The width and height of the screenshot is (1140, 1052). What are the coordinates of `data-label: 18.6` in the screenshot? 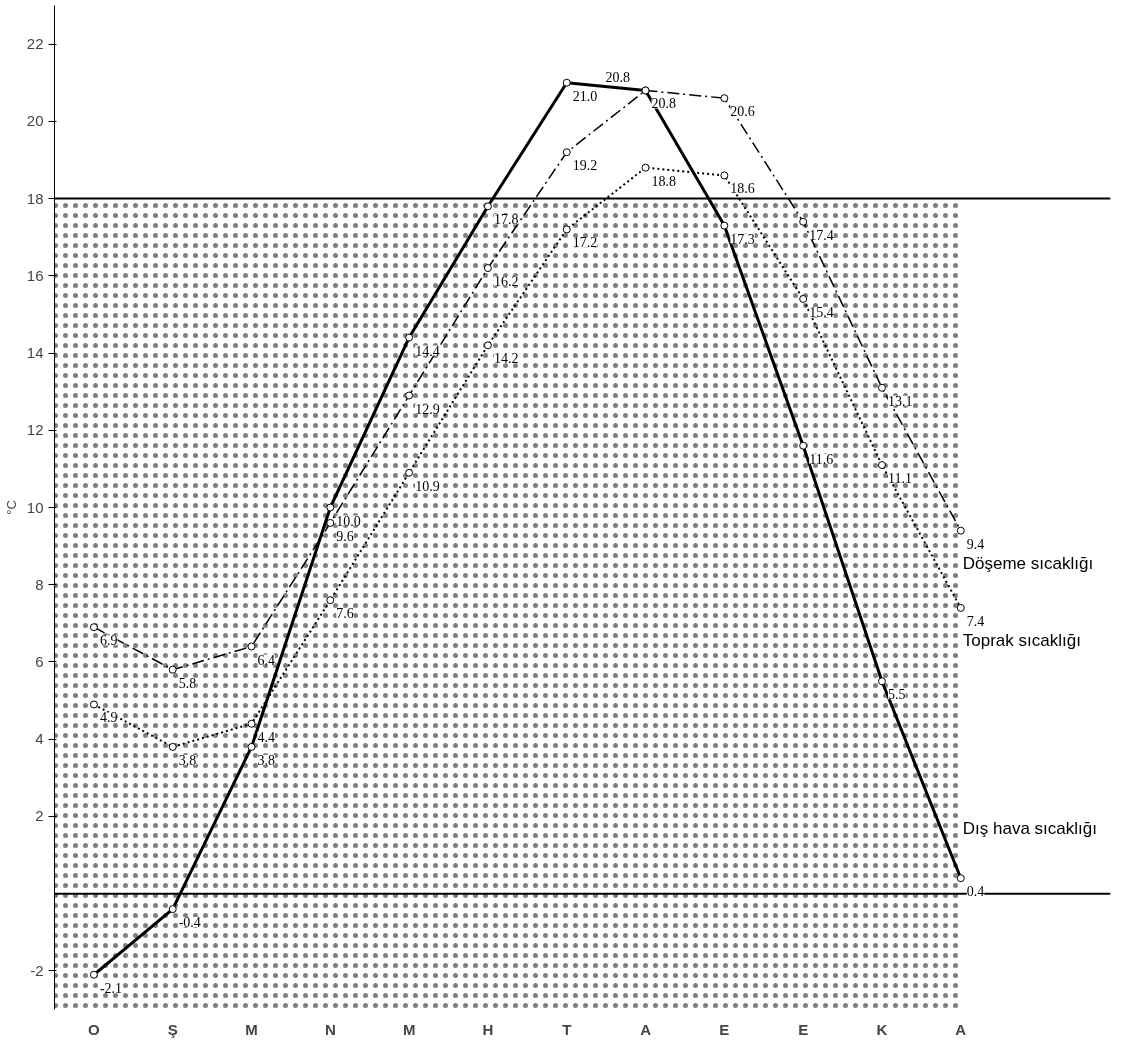 It's located at (742, 189).